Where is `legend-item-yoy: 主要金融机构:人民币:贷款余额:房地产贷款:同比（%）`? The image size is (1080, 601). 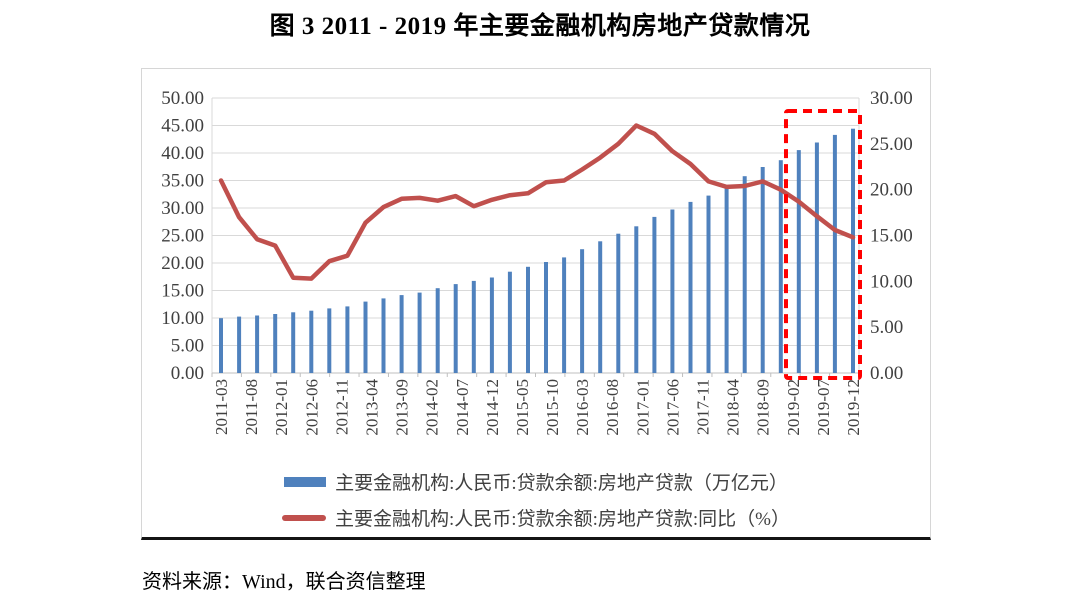
legend-item-yoy: 主要金融机构:人民币:贷款余额:房地产贷款:同比（%） is located at coordinates (536, 517).